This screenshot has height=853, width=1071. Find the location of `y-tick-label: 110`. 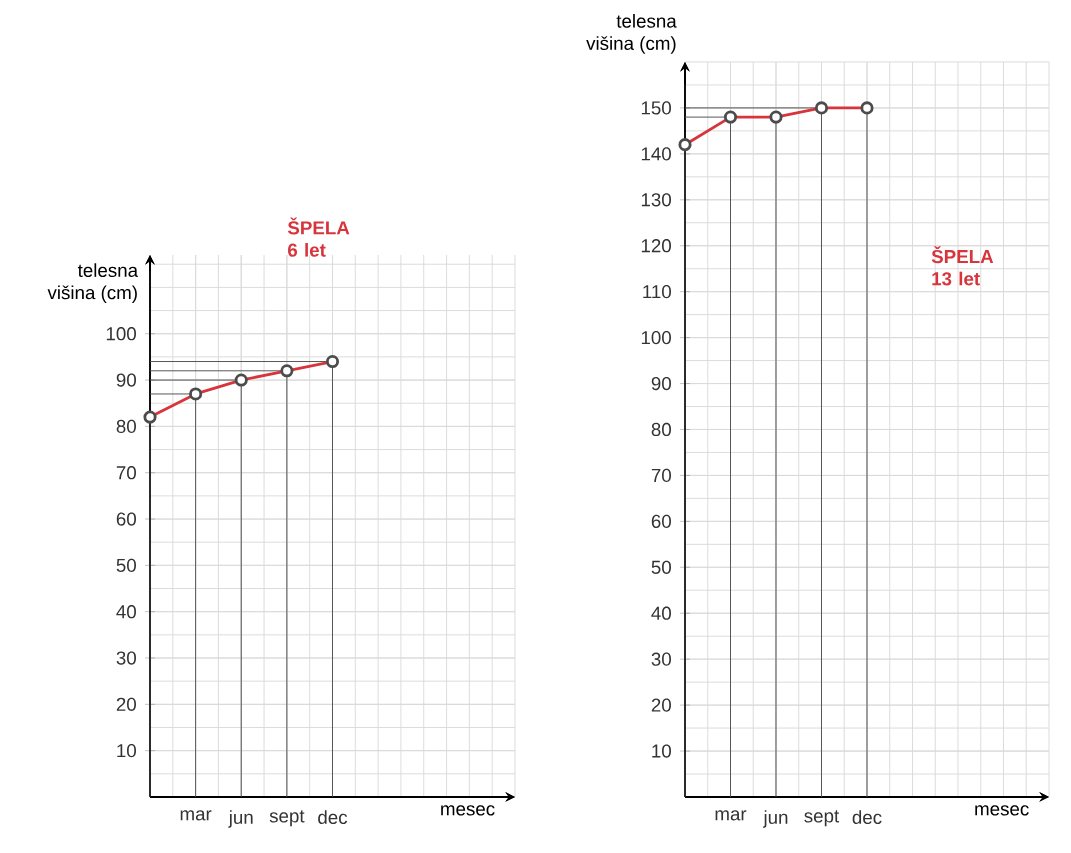

y-tick-label: 110 is located at coordinates (657, 292).